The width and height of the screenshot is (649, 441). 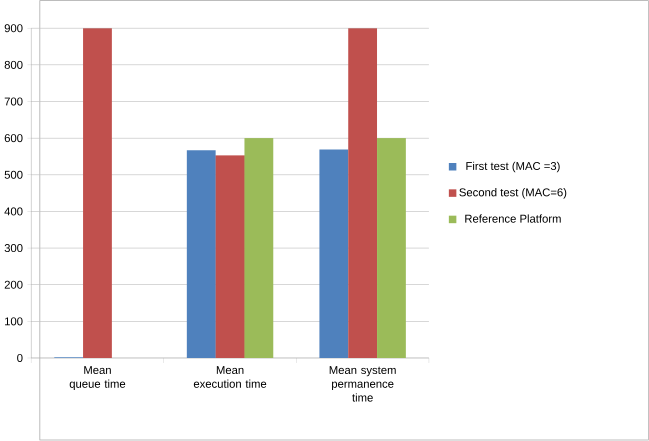 I want to click on legend-label: Second test (MAC=6), so click(x=512, y=193).